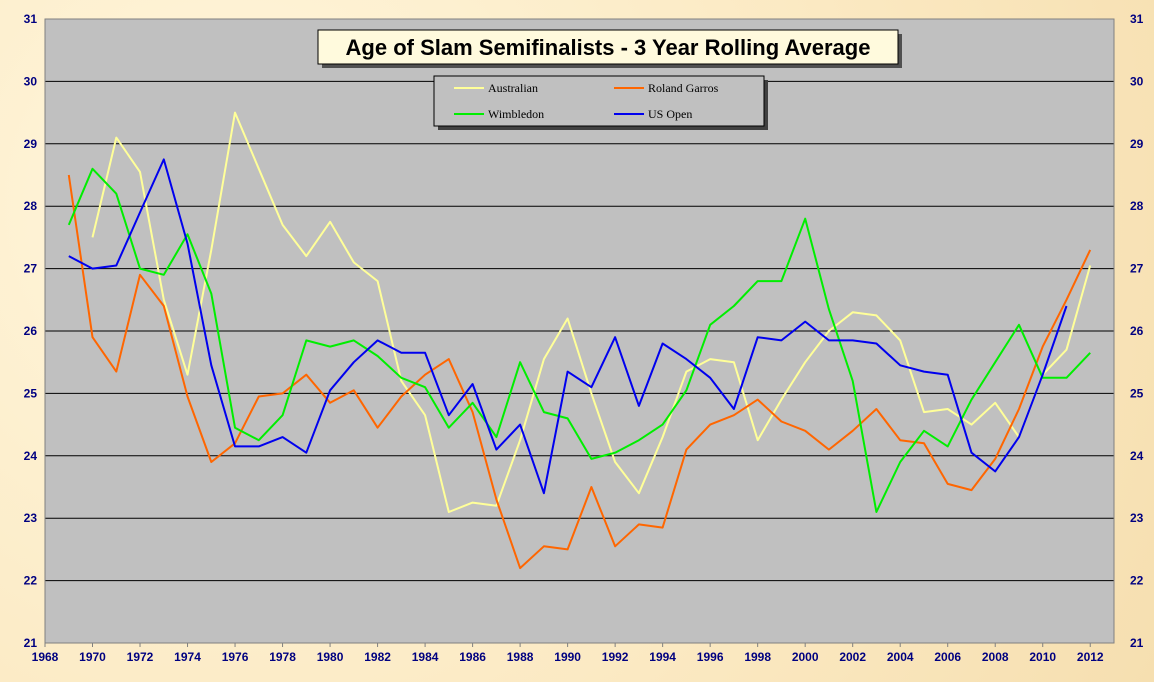 This screenshot has height=682, width=1154. What do you see at coordinates (567, 657) in the screenshot?
I see `x-tick-1990: 1990` at bounding box center [567, 657].